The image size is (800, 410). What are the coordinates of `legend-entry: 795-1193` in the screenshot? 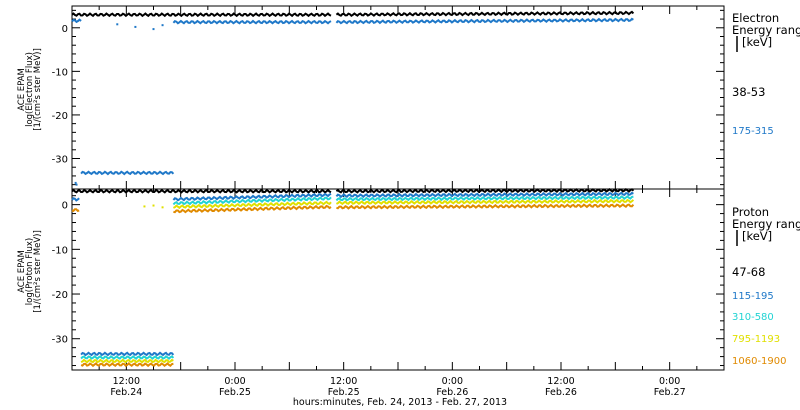 It's located at (756, 339).